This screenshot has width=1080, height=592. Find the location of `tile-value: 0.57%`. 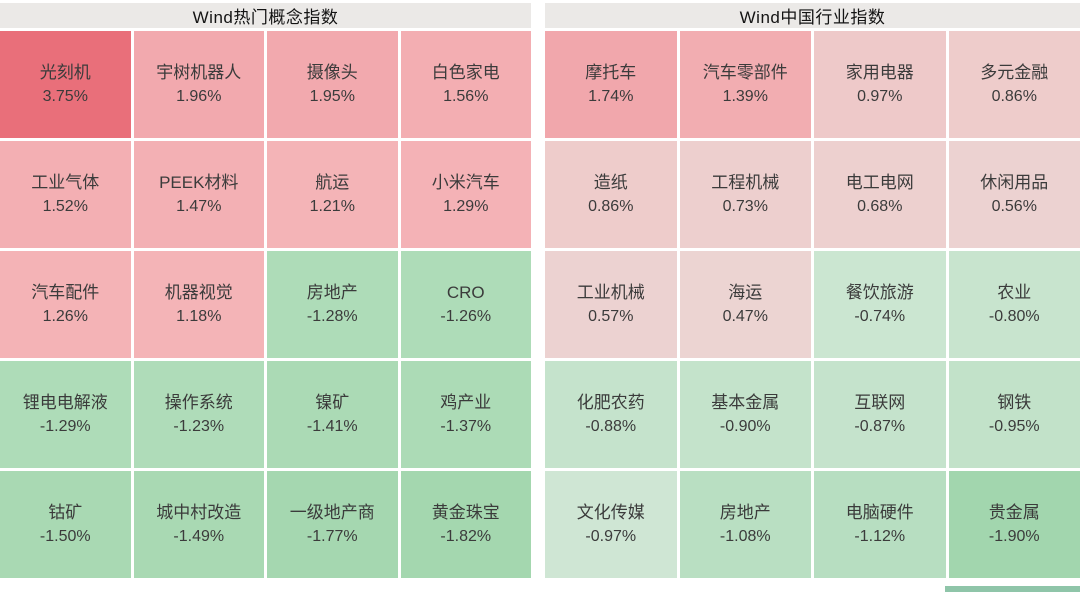

tile-value: 0.57% is located at coordinates (611, 317).